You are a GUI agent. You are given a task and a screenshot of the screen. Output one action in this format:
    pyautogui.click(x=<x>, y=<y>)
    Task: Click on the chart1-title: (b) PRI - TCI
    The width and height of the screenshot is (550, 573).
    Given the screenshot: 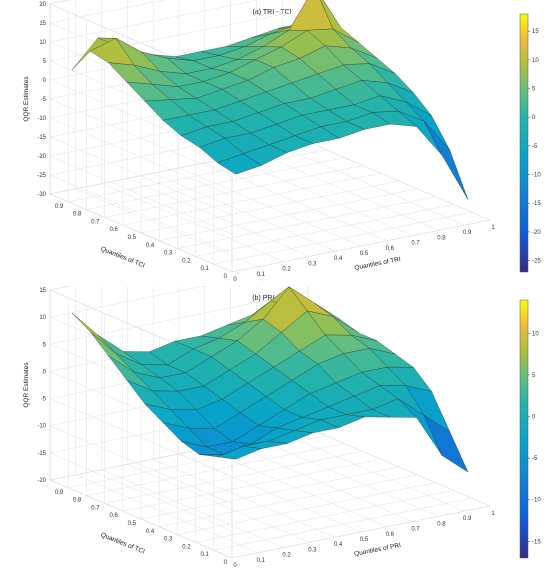 What is the action you would take?
    pyautogui.click(x=272, y=298)
    